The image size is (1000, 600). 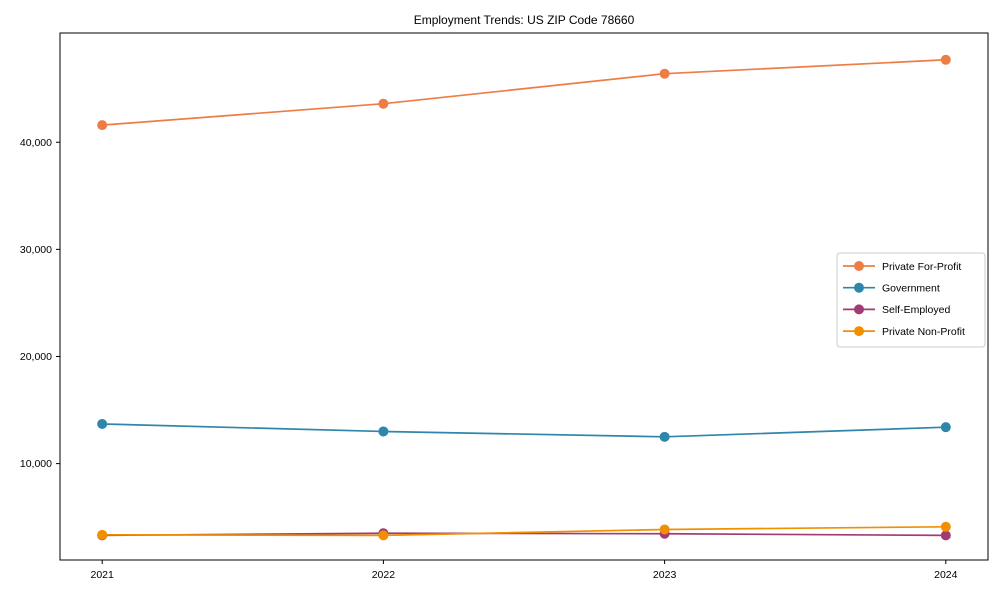 I want to click on legend-label-self-employed: Self-Employed, so click(x=916, y=310).